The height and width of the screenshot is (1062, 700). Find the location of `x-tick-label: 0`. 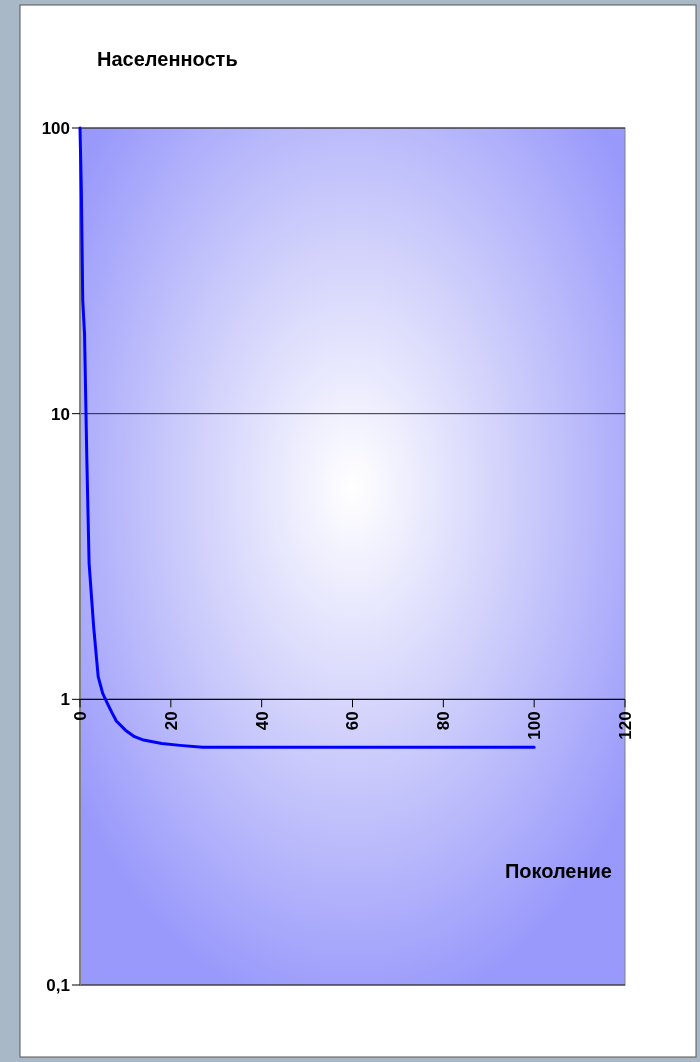

x-tick-label: 0 is located at coordinates (80, 716).